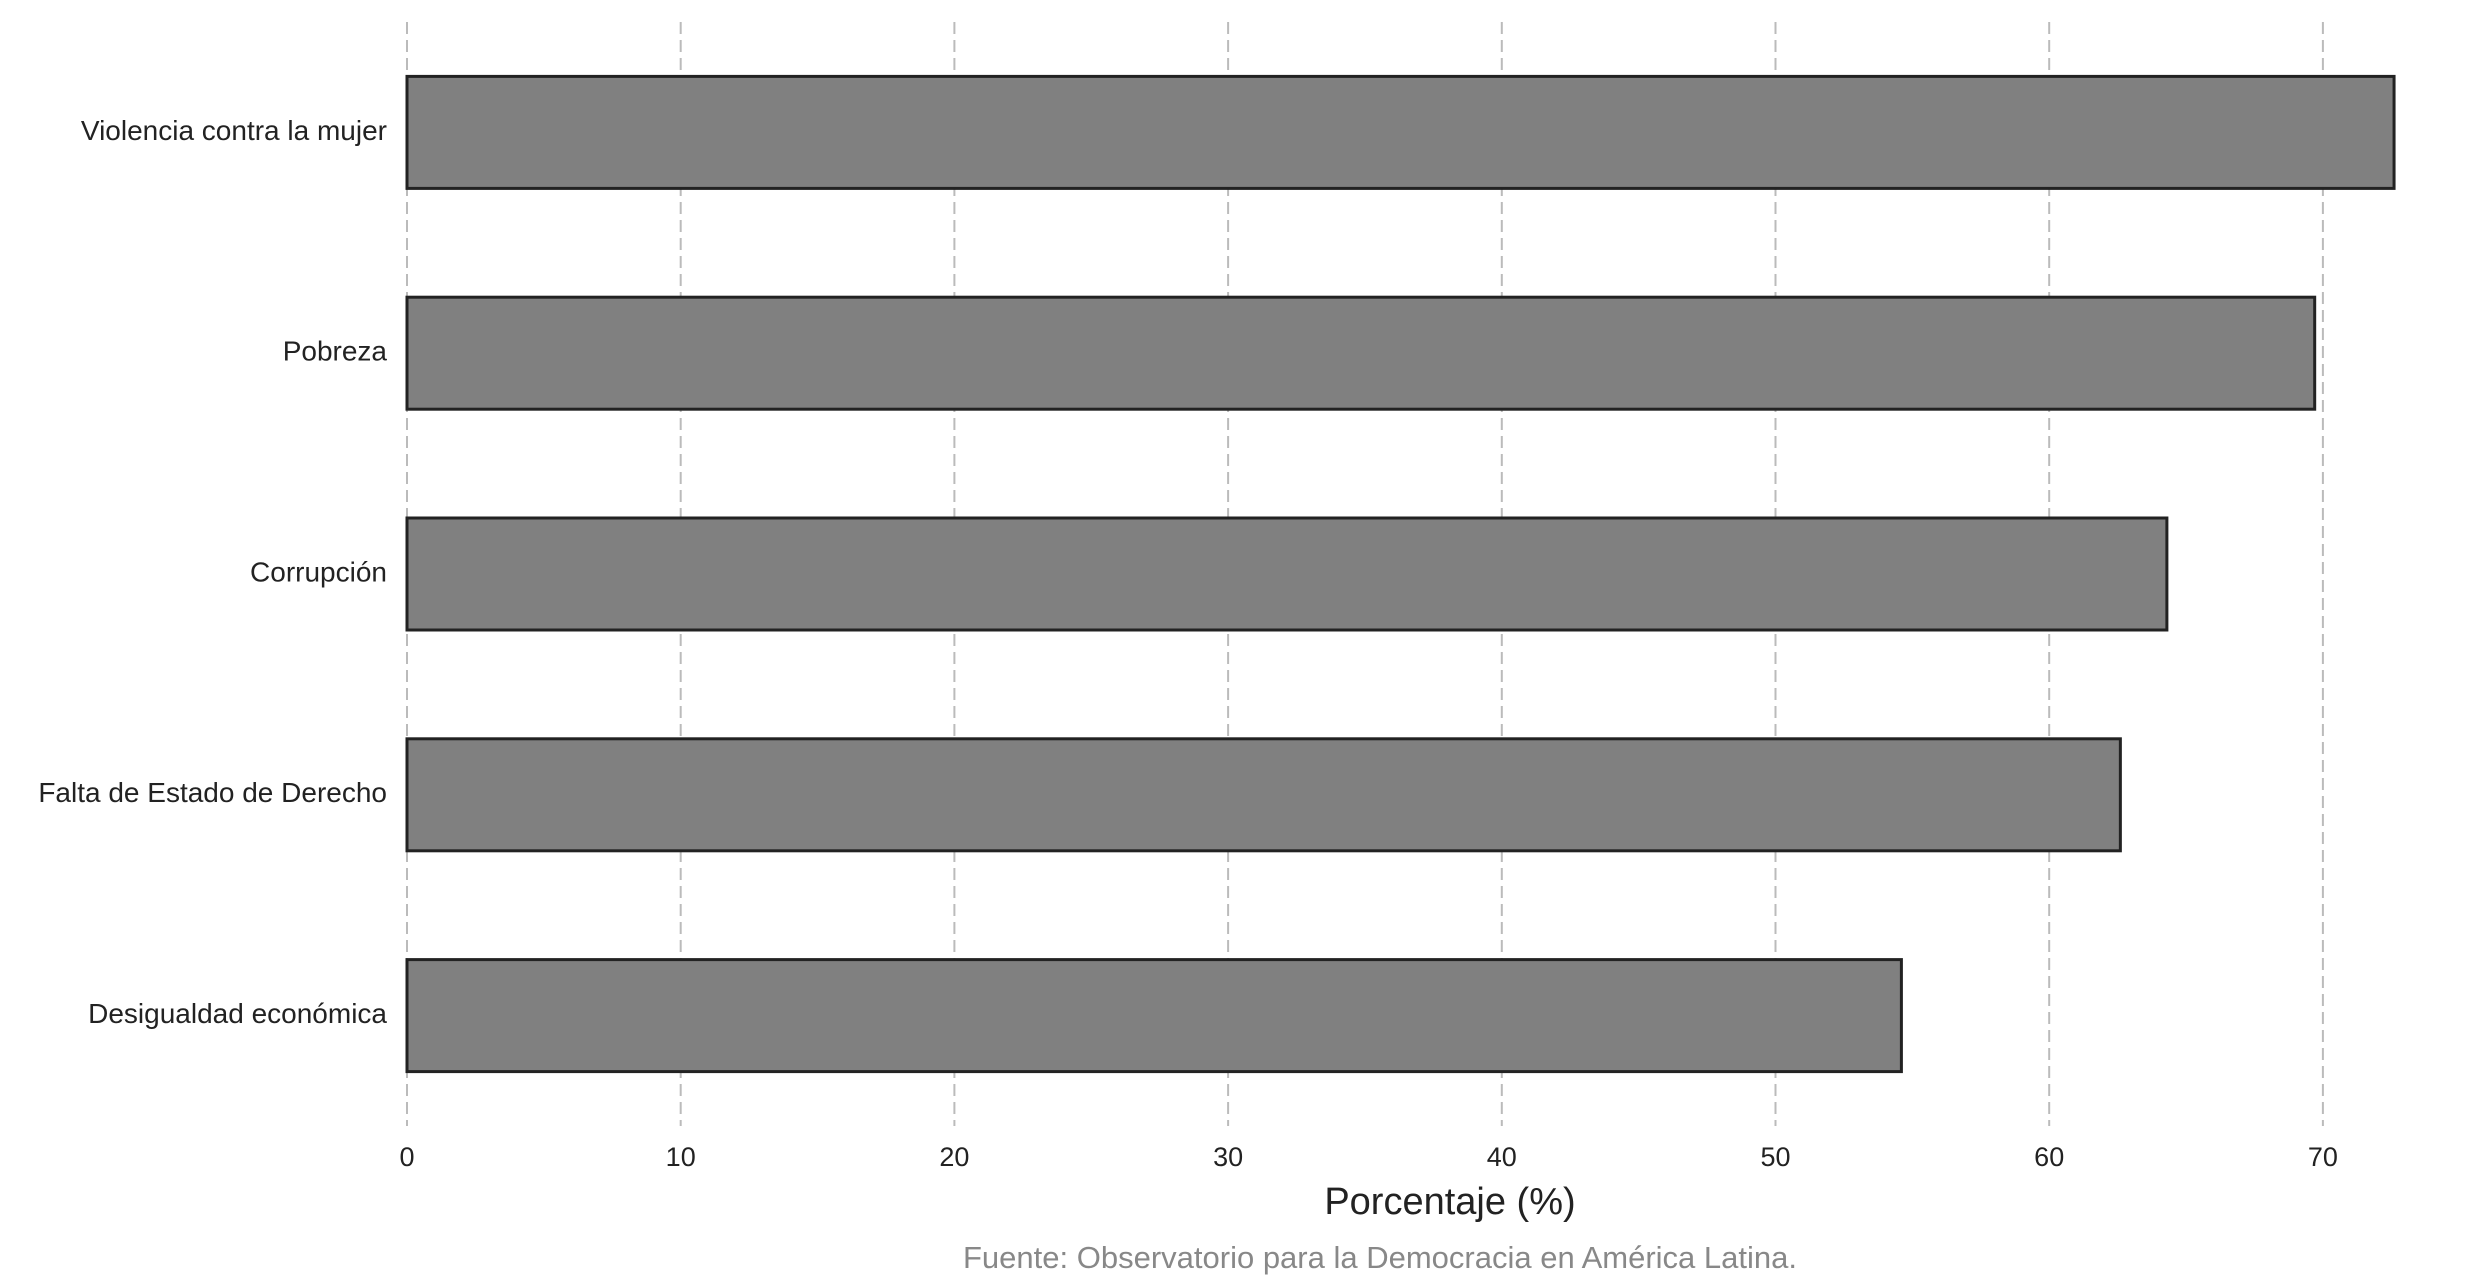 The width and height of the screenshot is (2488, 1284). Describe the element at coordinates (681, 1157) in the screenshot. I see `x-tick-label: 10` at that location.